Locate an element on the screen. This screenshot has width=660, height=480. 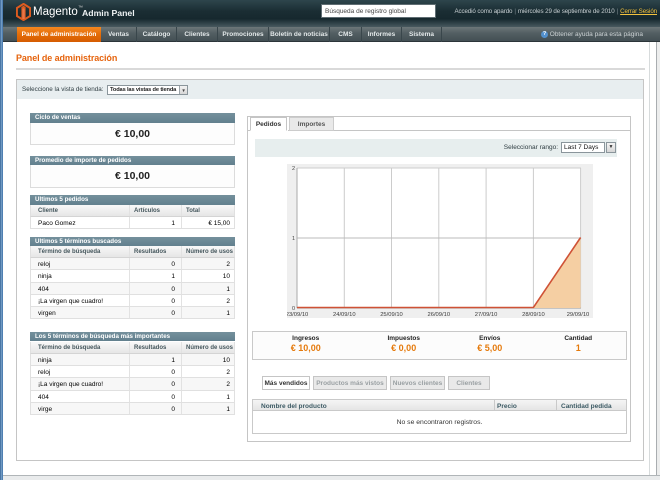
svg-text: 29/09/10 is located at coordinates (578, 315).